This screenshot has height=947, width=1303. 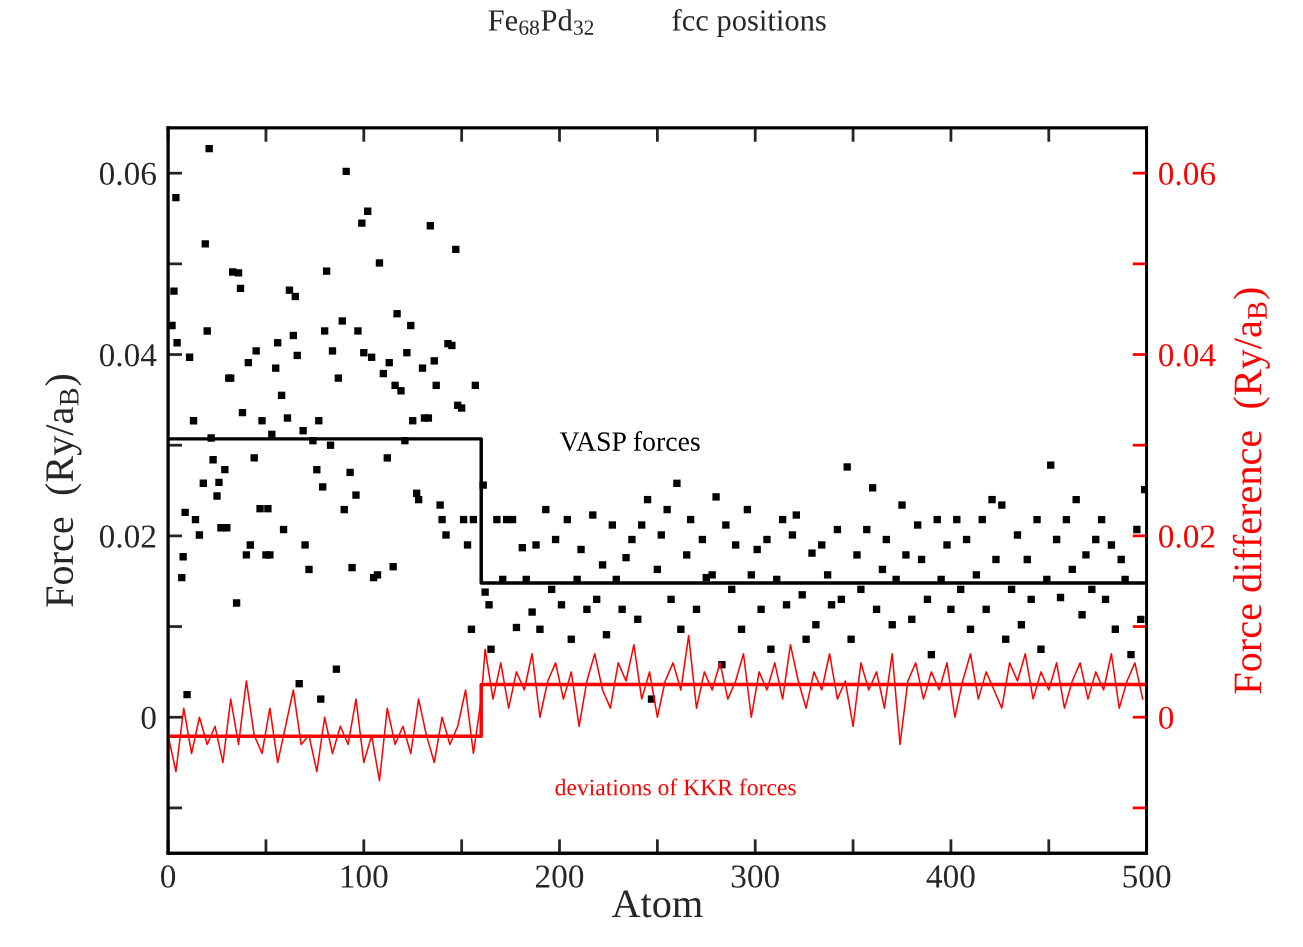 I want to click on x-tick-label: 300, so click(x=755, y=876).